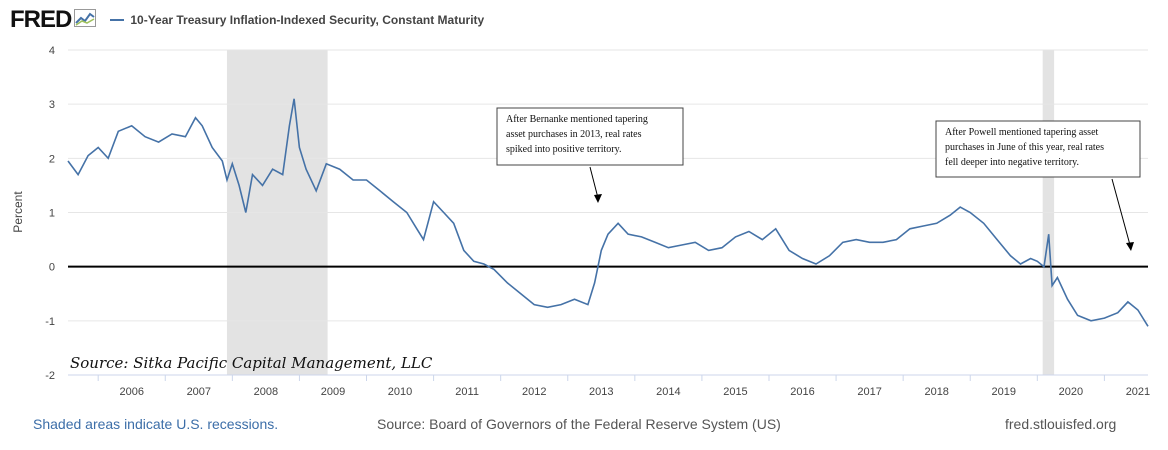  I want to click on y-tick-label: 1, so click(52, 214).